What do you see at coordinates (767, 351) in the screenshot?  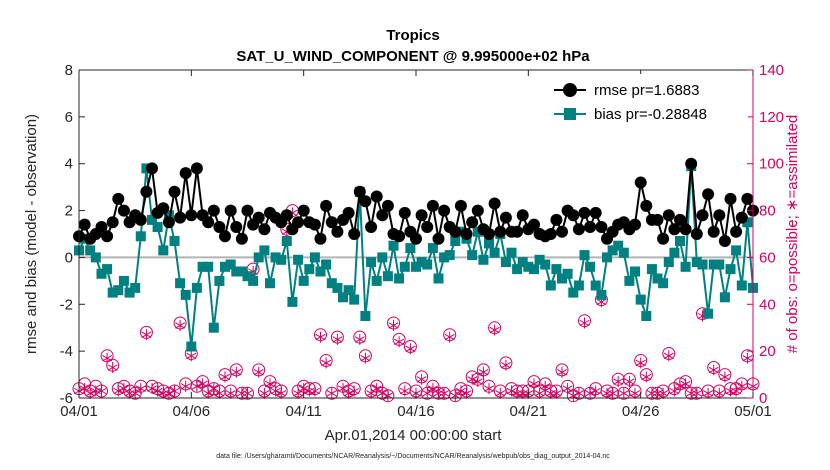 I see `y2-tick-label: 20` at bounding box center [767, 351].